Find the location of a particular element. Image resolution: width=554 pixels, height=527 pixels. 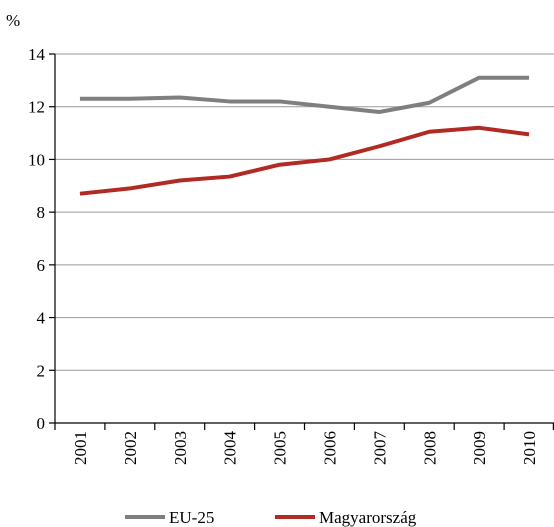

x-tick-label: 2005 is located at coordinates (280, 448).